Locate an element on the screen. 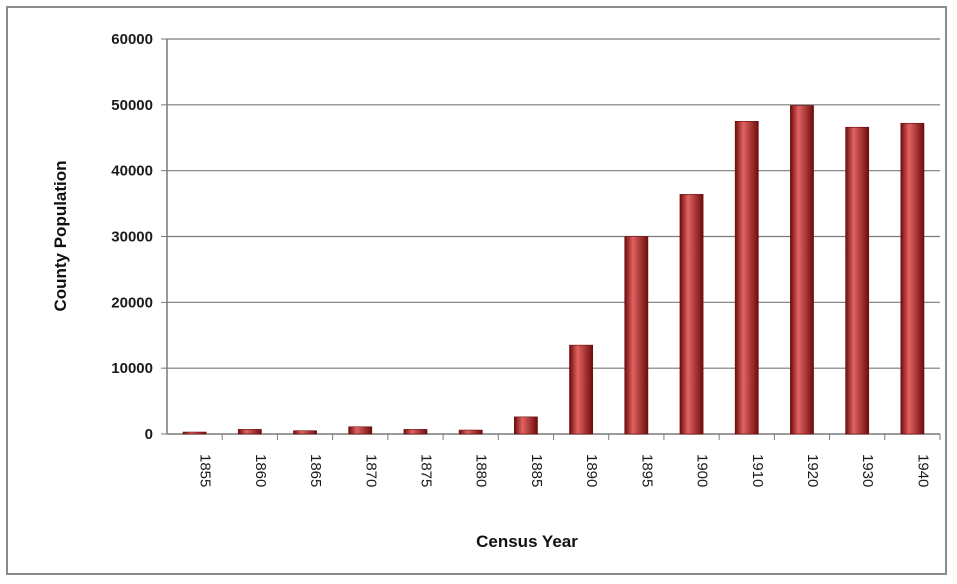 This screenshot has width=957, height=584. x-tick-label: 1920 is located at coordinates (812, 470).